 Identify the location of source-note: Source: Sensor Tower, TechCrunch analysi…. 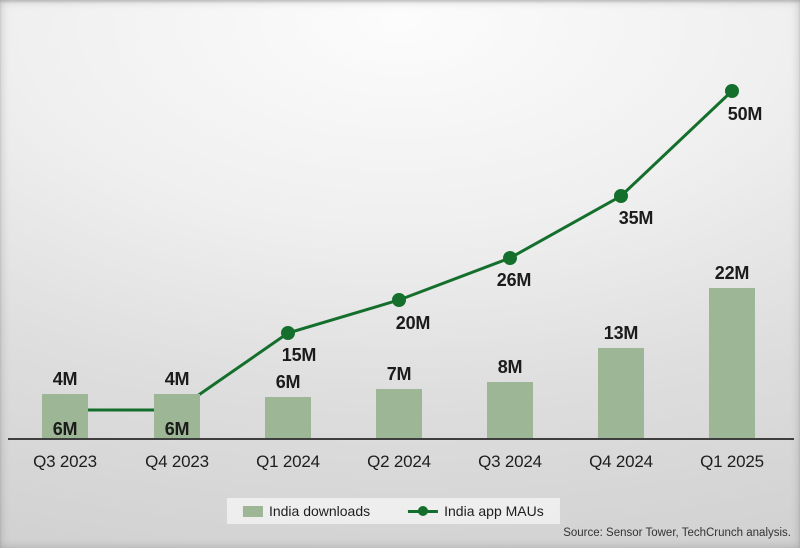
(677, 533).